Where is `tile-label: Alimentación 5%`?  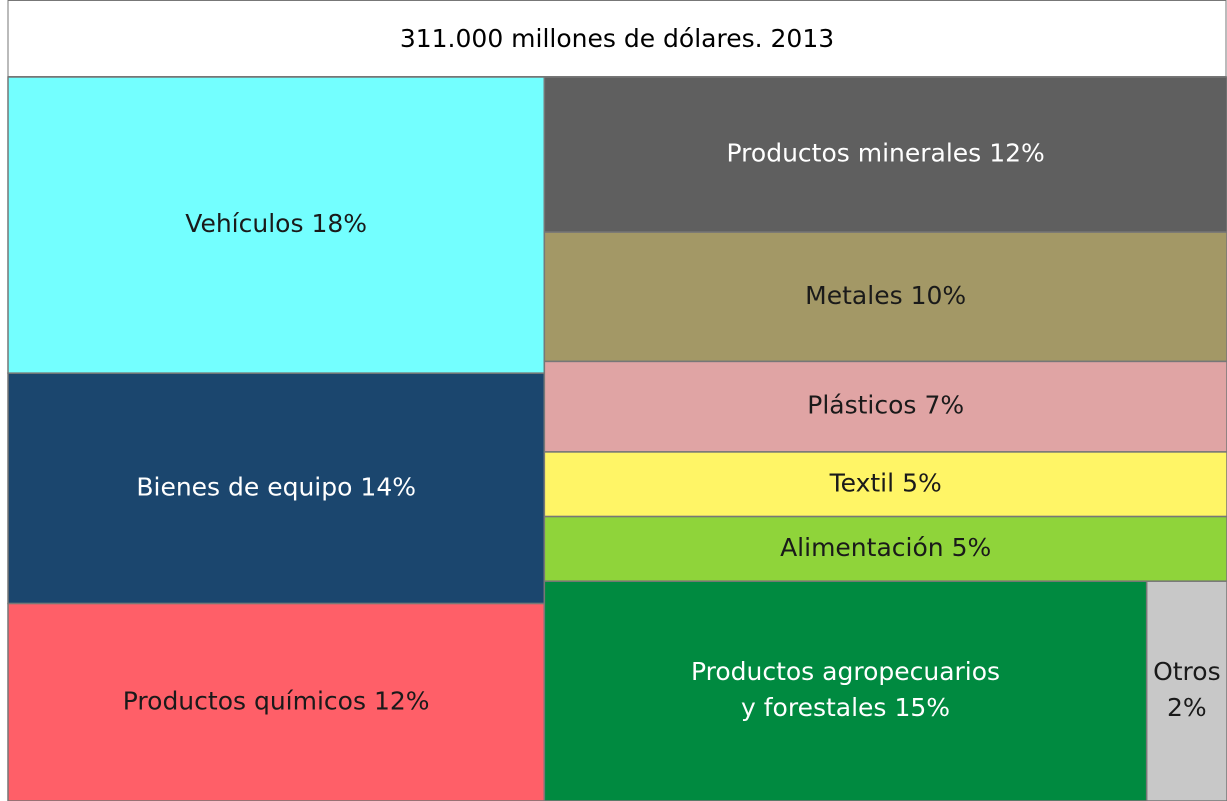 tile-label: Alimentación 5% is located at coordinates (885, 547).